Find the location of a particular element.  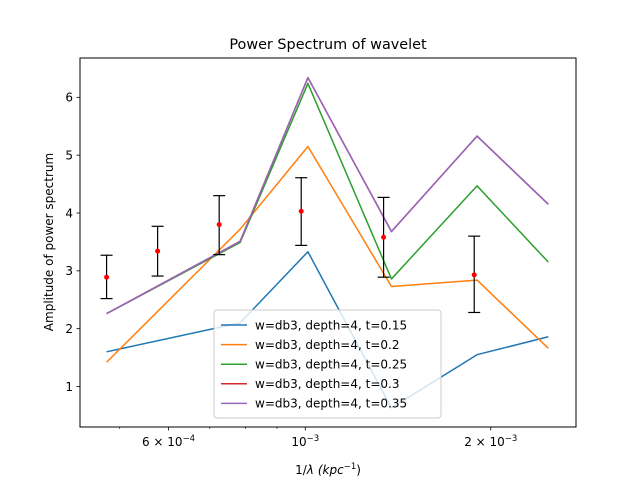

x-tick-label: 10−3 is located at coordinates (305, 441).